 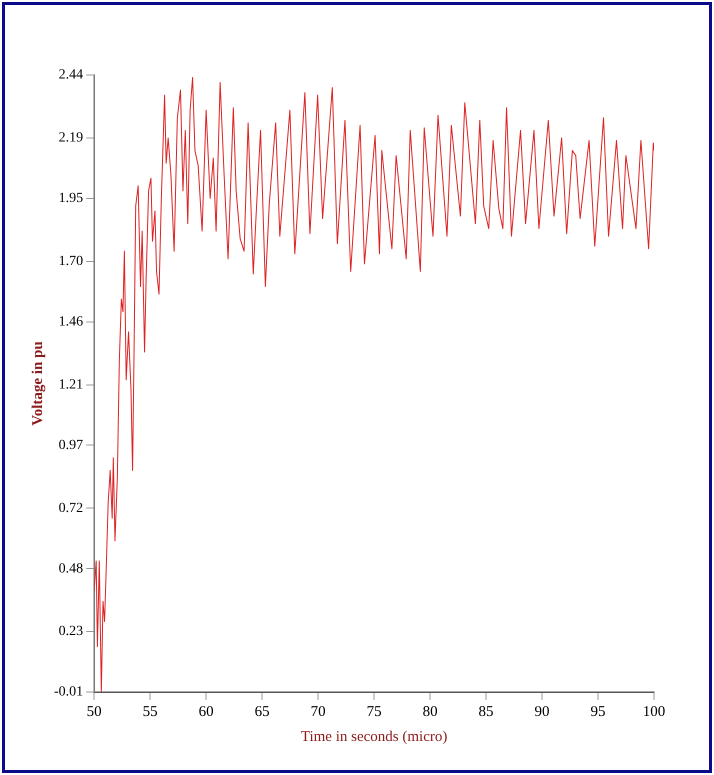 I want to click on y-tick-label: -0.01, so click(x=69, y=692).